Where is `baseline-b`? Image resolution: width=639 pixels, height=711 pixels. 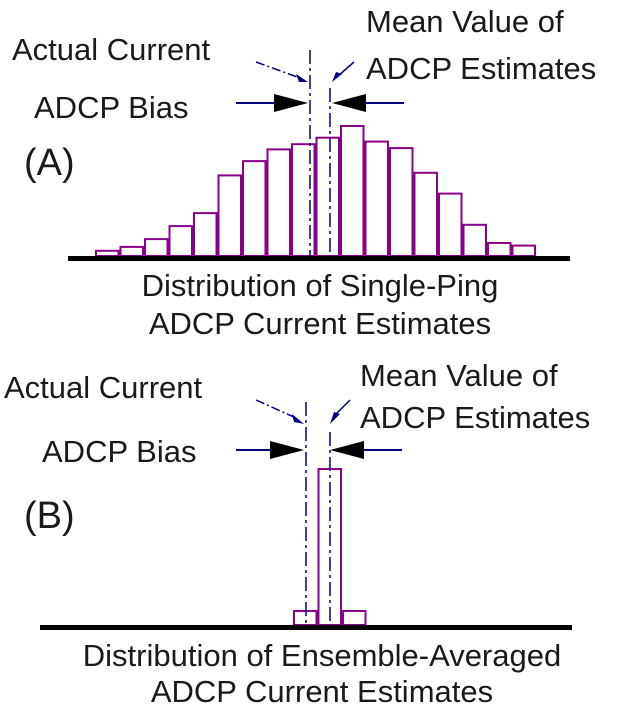 baseline-b is located at coordinates (306, 627).